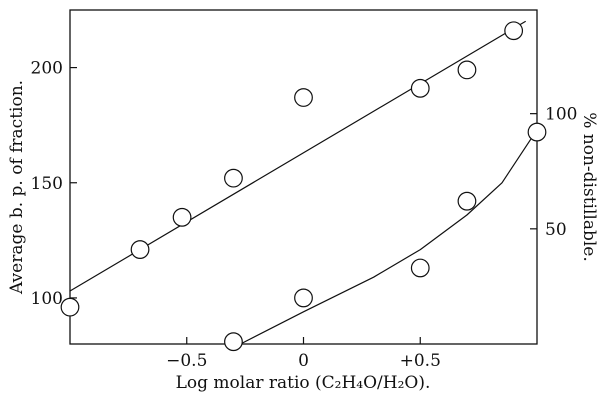 This screenshot has width=599, height=403. Describe the element at coordinates (47, 69) in the screenshot. I see `left-y-tick-label: 200` at that location.